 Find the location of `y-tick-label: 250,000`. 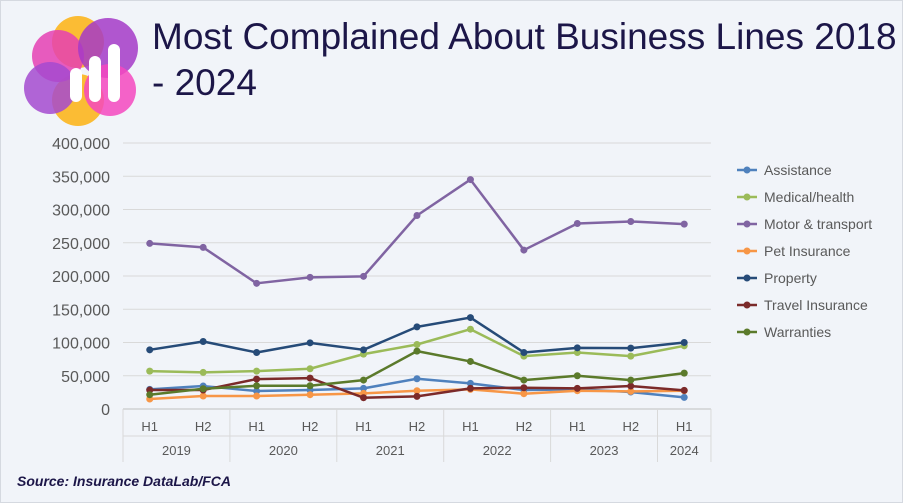

y-tick-label: 250,000 is located at coordinates (81, 244).